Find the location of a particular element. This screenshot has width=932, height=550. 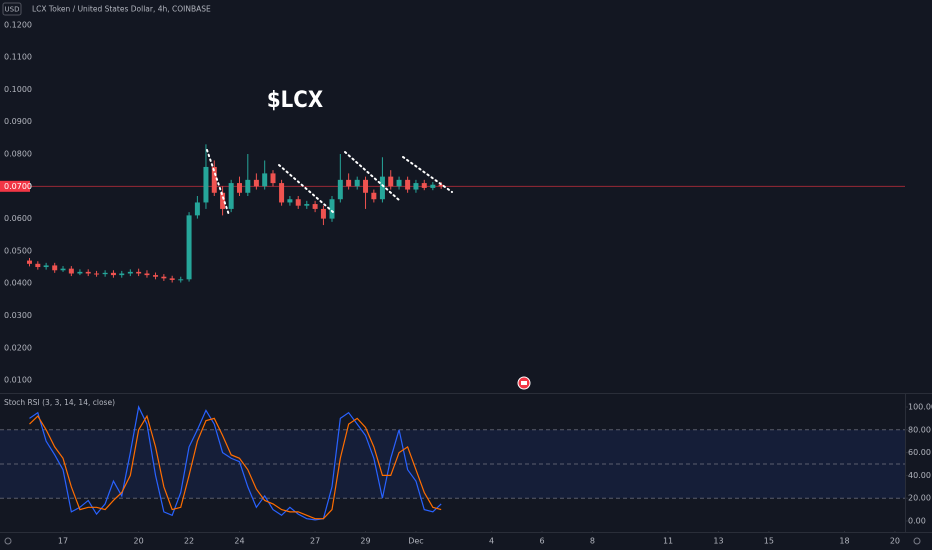

x-tick-label: 6 is located at coordinates (541, 541).